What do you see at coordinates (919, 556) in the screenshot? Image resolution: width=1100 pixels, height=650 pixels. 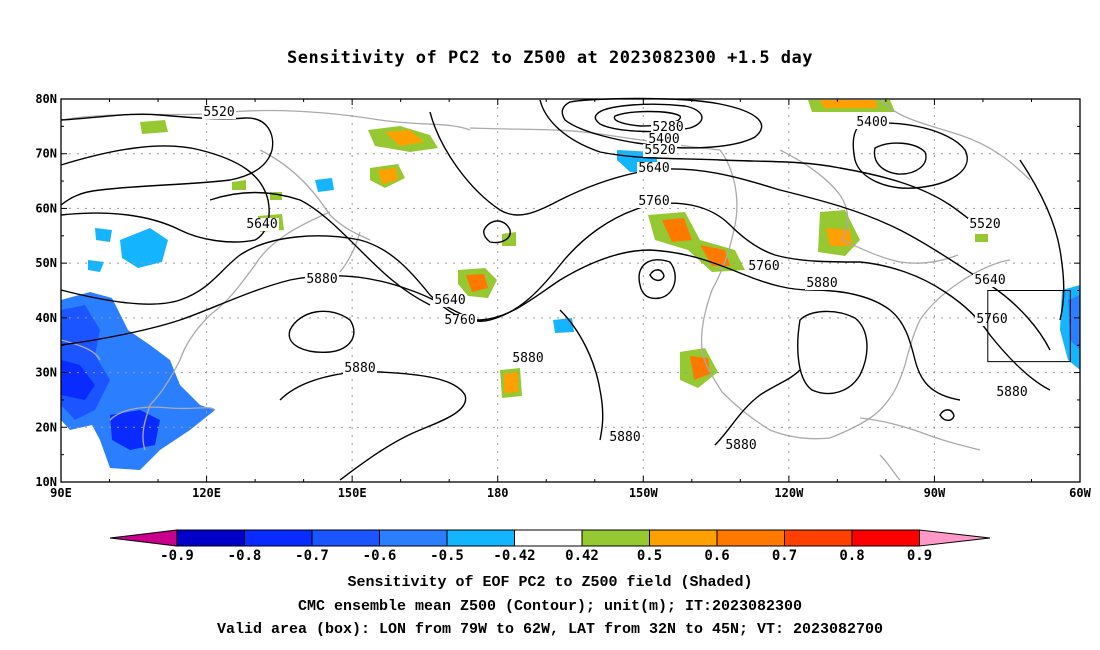 I see `colorbar-label: 0.9` at bounding box center [919, 556].